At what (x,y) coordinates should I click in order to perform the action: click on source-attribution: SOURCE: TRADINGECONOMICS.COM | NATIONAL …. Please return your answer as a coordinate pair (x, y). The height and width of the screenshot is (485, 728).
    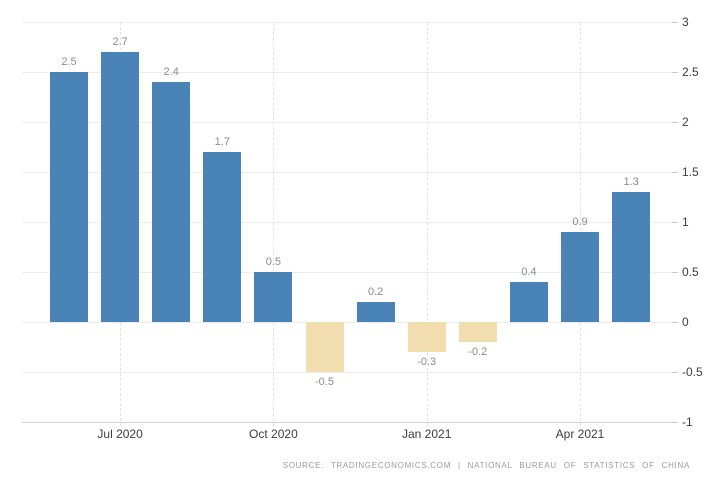
    Looking at the image, I should click on (486, 465).